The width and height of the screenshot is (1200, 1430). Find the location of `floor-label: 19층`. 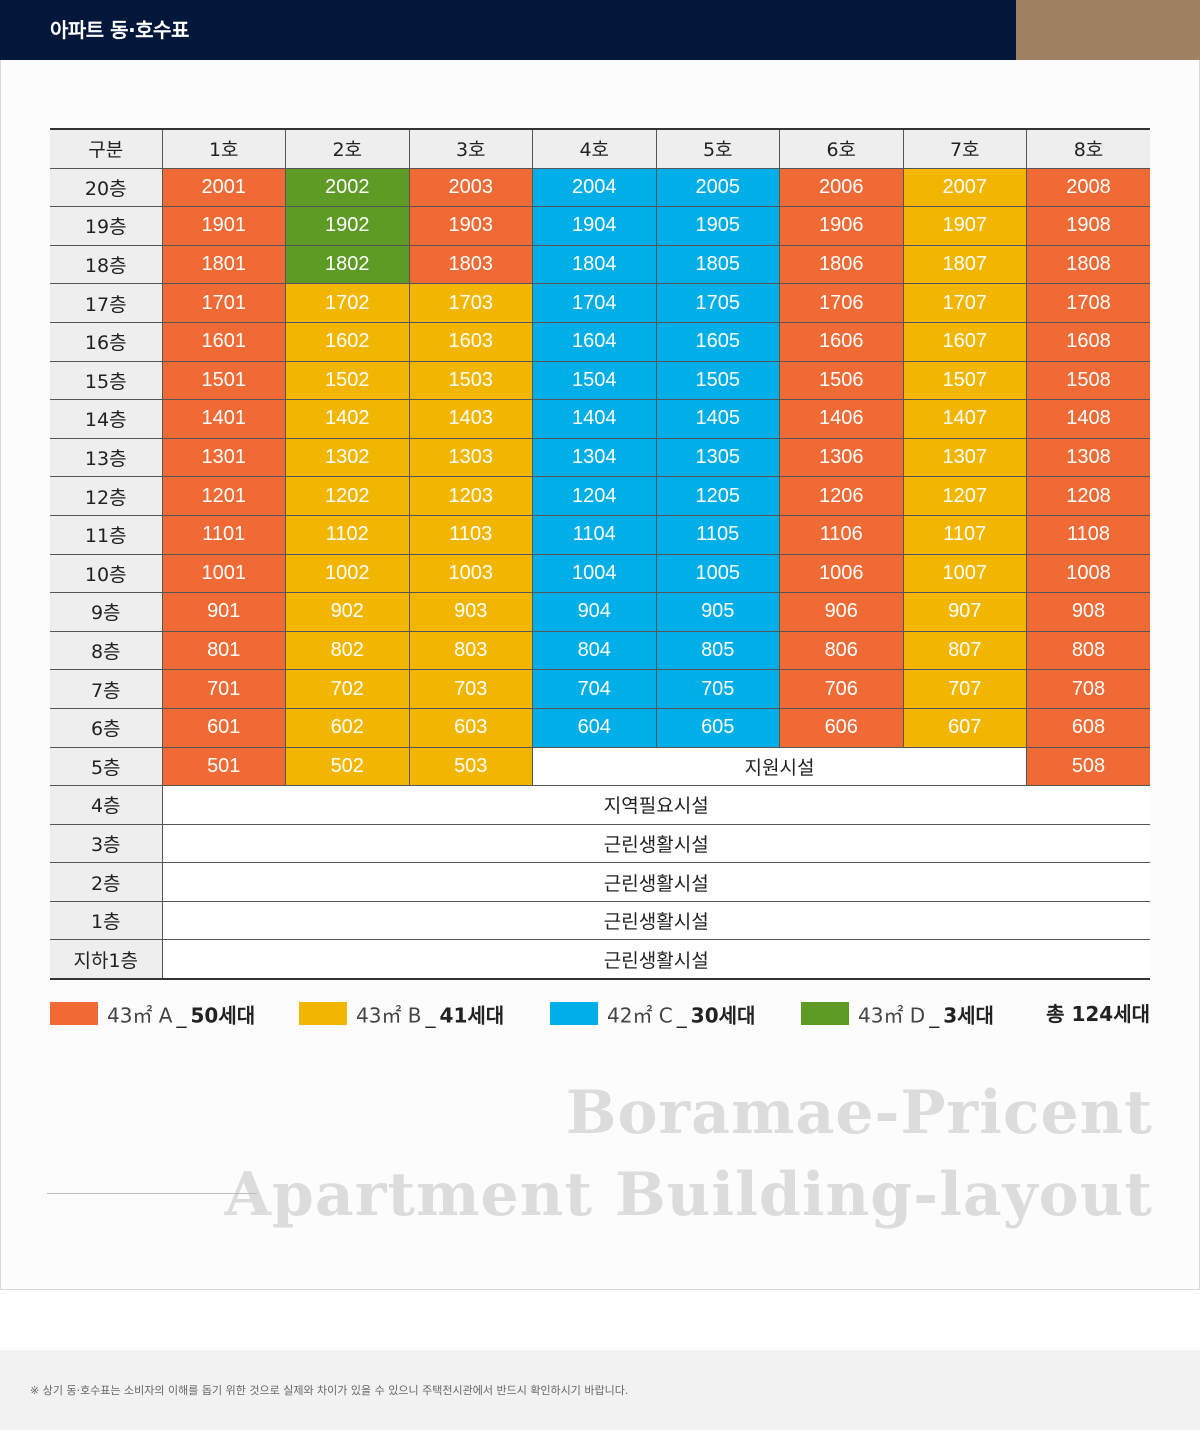

floor-label: 19층 is located at coordinates (106, 226).